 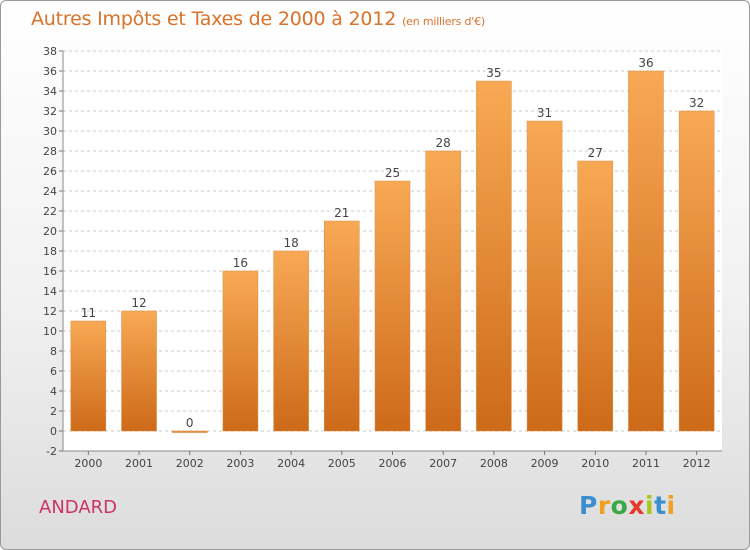 What do you see at coordinates (696, 103) in the screenshot?
I see `value-label: 32` at bounding box center [696, 103].